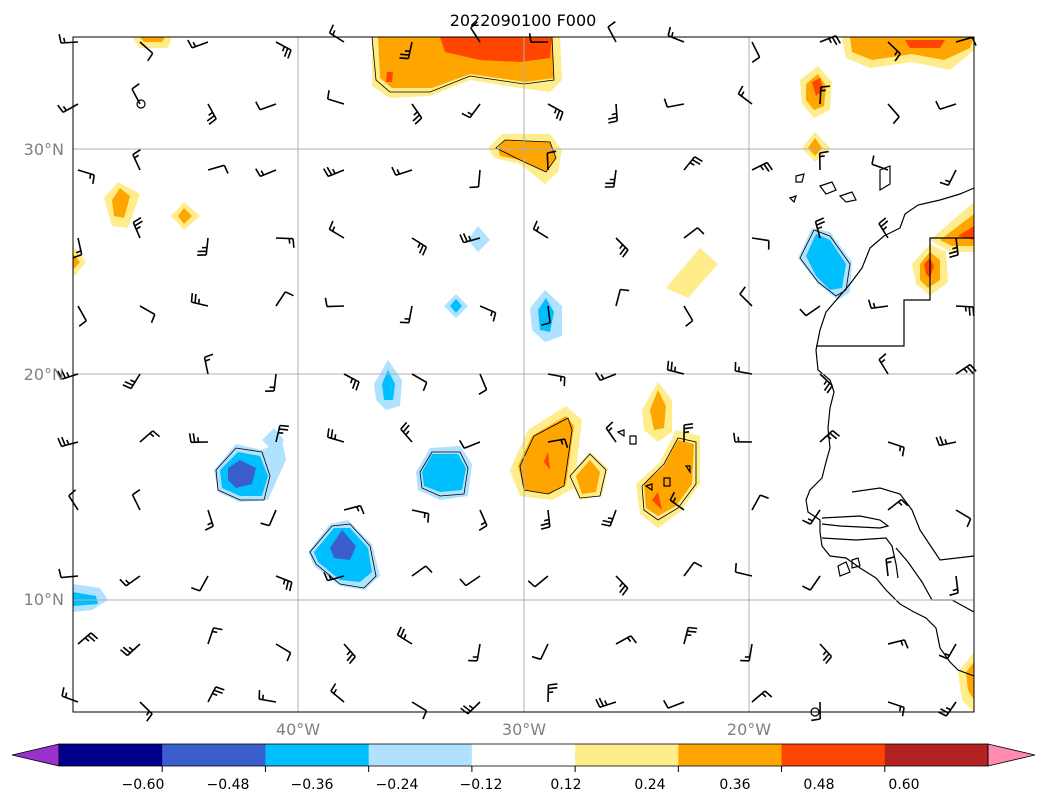 This screenshot has height=805, width=1047. What do you see at coordinates (228, 785) in the screenshot?
I see `colorbar-label: −0.48` at bounding box center [228, 785].